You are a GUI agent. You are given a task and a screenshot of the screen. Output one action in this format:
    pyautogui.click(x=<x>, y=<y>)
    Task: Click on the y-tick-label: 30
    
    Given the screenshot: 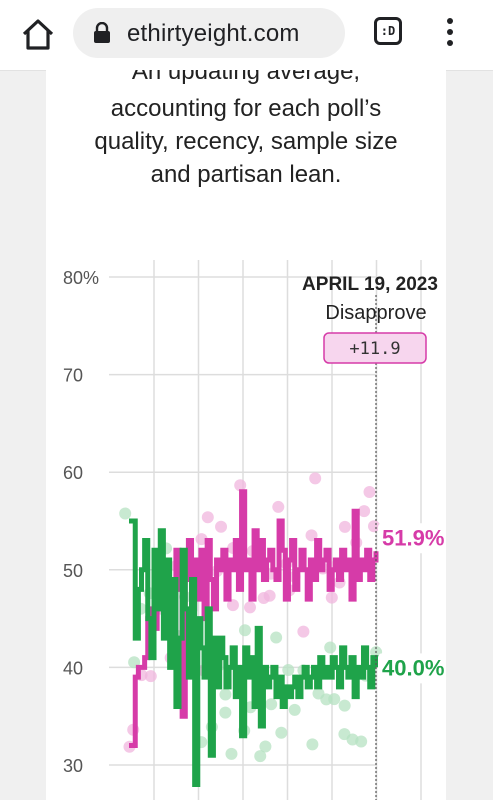 What is the action you would take?
    pyautogui.click(x=73, y=766)
    